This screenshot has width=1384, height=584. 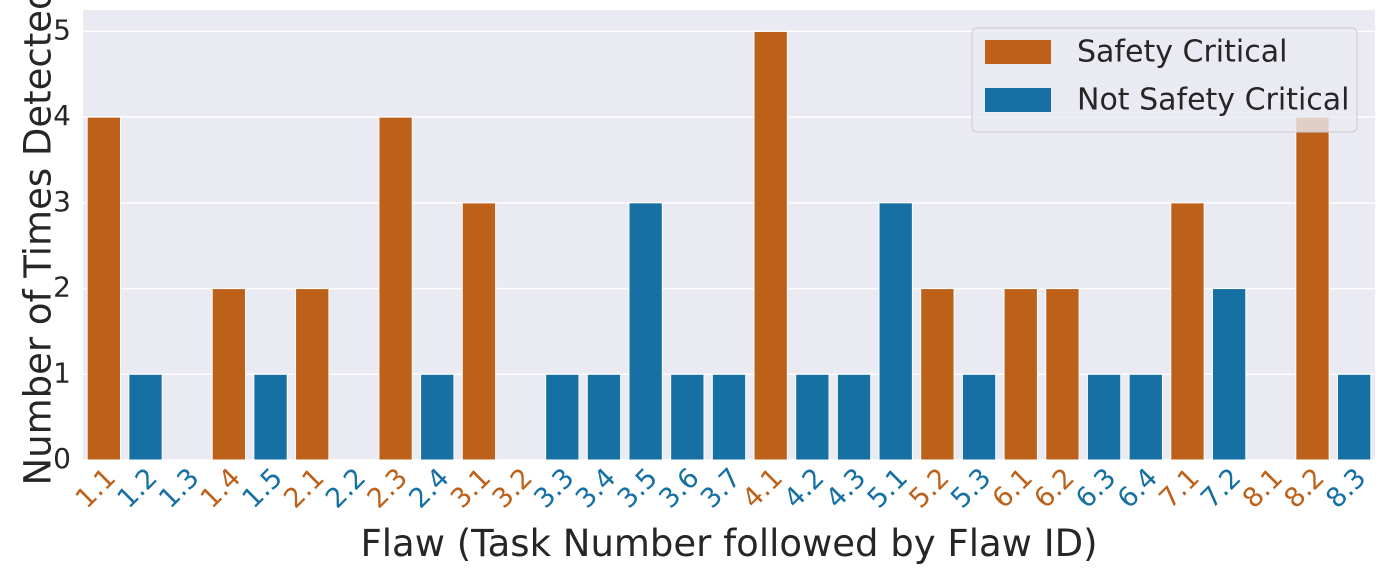 What do you see at coordinates (62, 458) in the screenshot?
I see `y-tick-label: 0` at bounding box center [62, 458].